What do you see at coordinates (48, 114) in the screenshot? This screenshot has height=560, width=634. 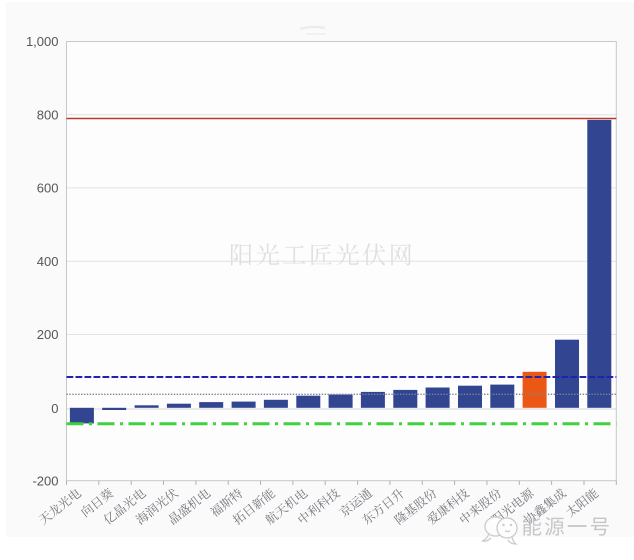 I see `svg-text: 800` at bounding box center [48, 114].